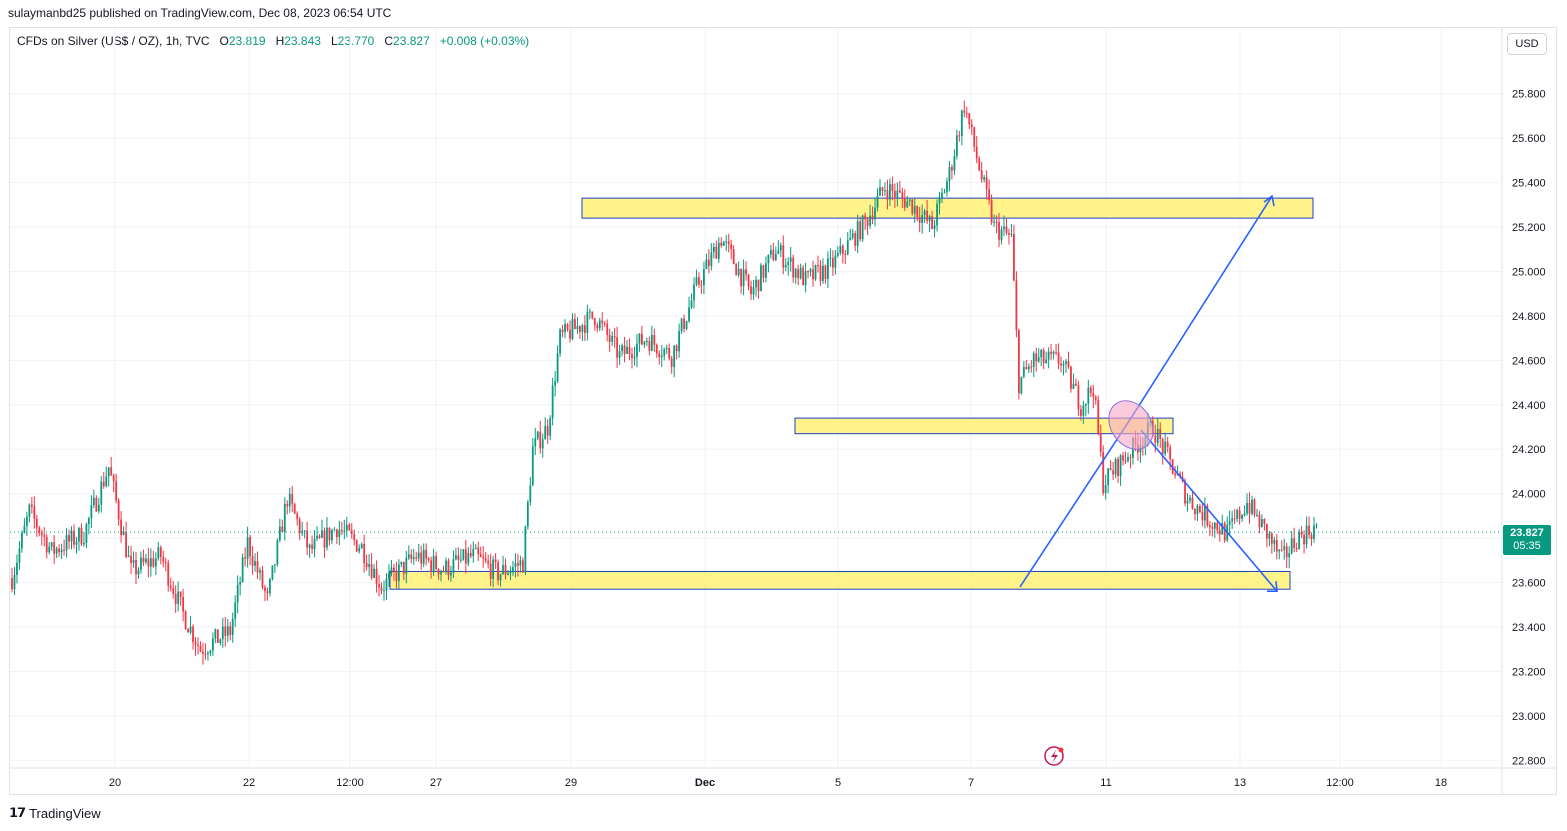 This screenshot has height=831, width=1567. I want to click on x-tick-label: 5, so click(838, 783).